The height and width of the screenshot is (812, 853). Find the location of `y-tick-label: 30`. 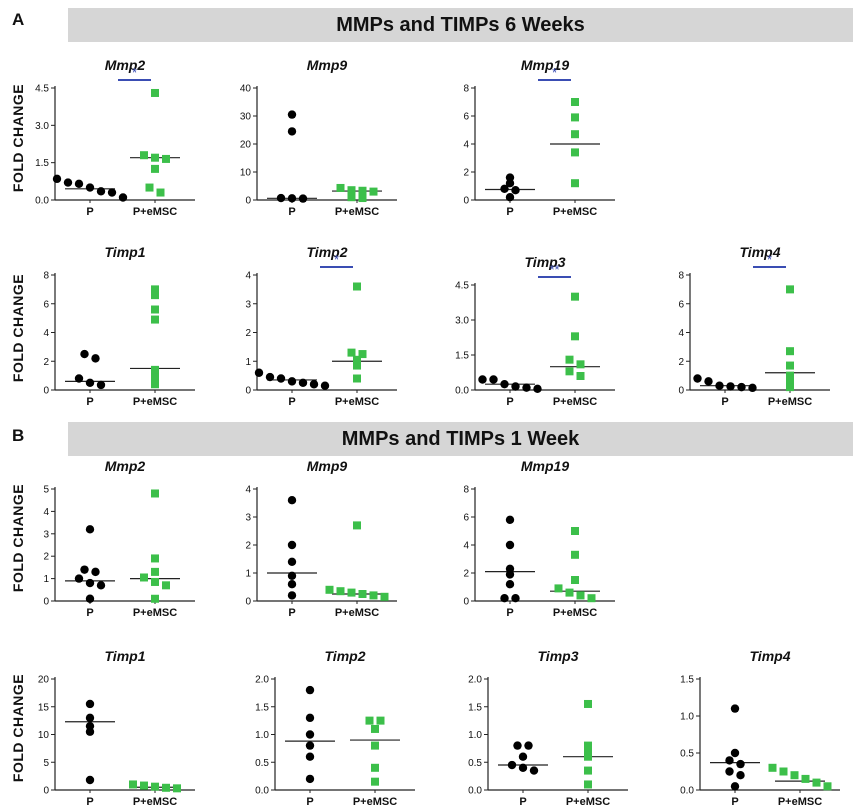

y-tick-label: 30 is located at coordinates (246, 117).